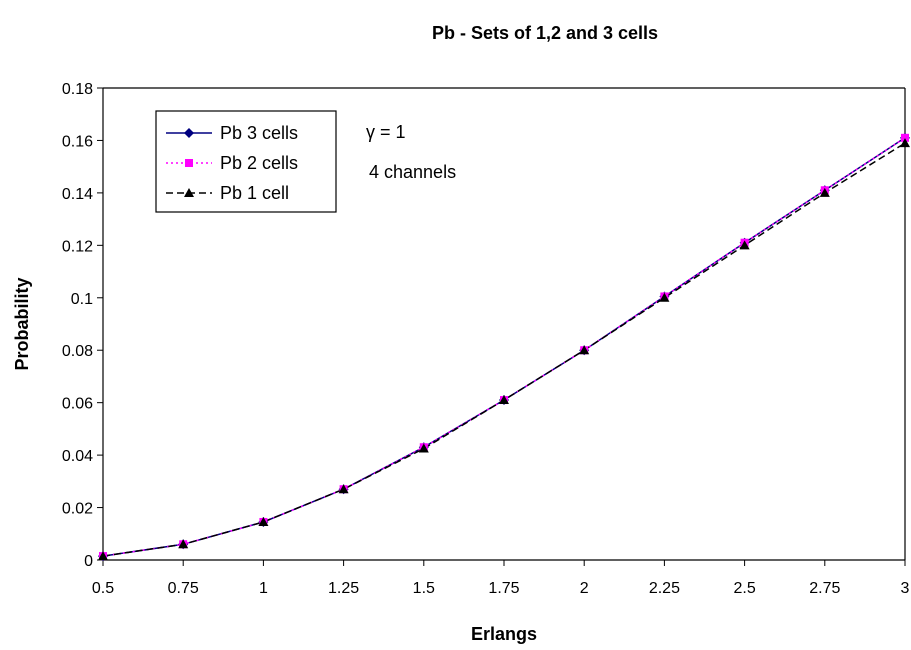  What do you see at coordinates (77, 246) in the screenshot?
I see `y-tick-label: 0.12` at bounding box center [77, 246].